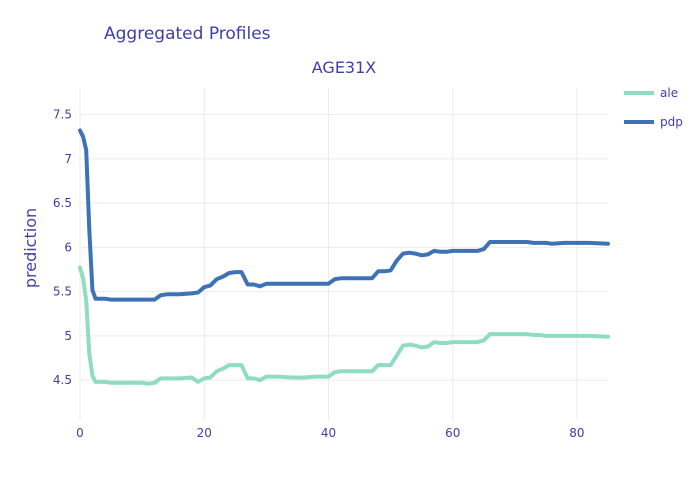 This screenshot has height=489, width=700. What do you see at coordinates (653, 107) in the screenshot?
I see `legend: ale pdp` at bounding box center [653, 107].